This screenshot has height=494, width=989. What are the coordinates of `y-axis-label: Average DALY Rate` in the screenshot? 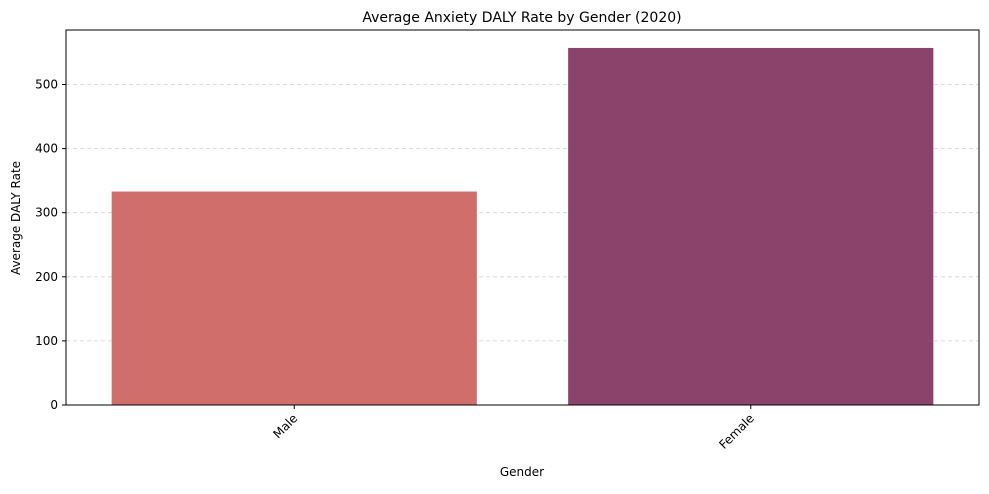 It's located at (16, 218).